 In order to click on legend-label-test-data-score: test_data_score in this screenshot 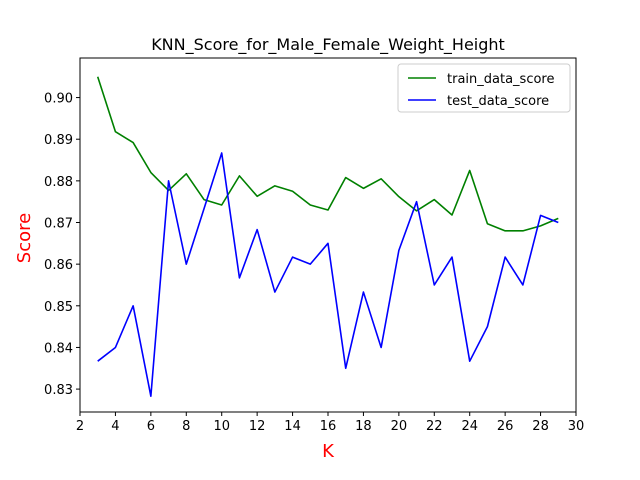, I will do `click(498, 101)`.